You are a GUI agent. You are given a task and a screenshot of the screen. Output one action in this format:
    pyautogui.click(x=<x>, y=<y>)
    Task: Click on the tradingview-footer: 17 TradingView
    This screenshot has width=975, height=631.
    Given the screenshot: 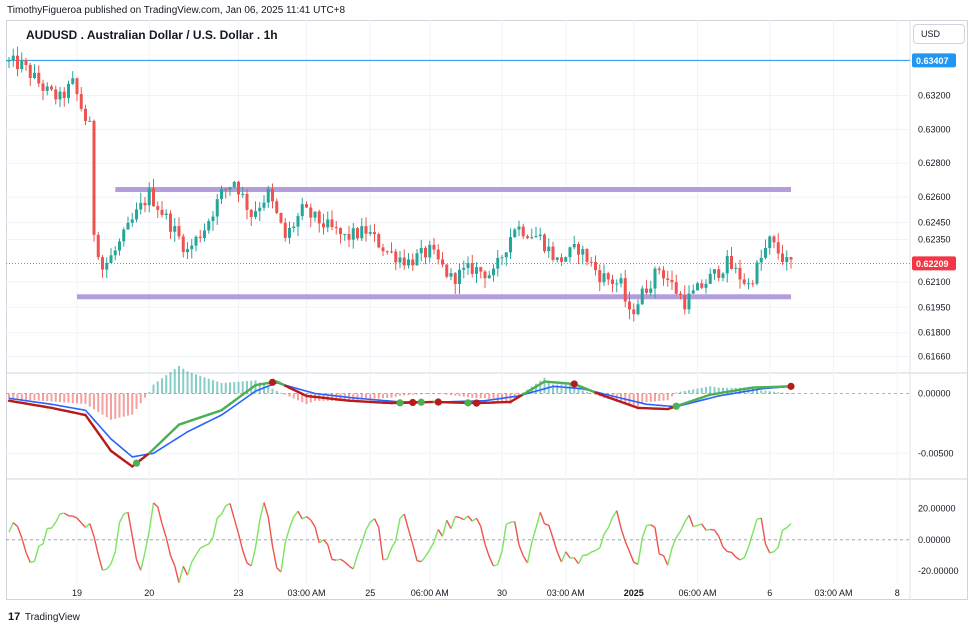 What is the action you would take?
    pyautogui.click(x=44, y=617)
    